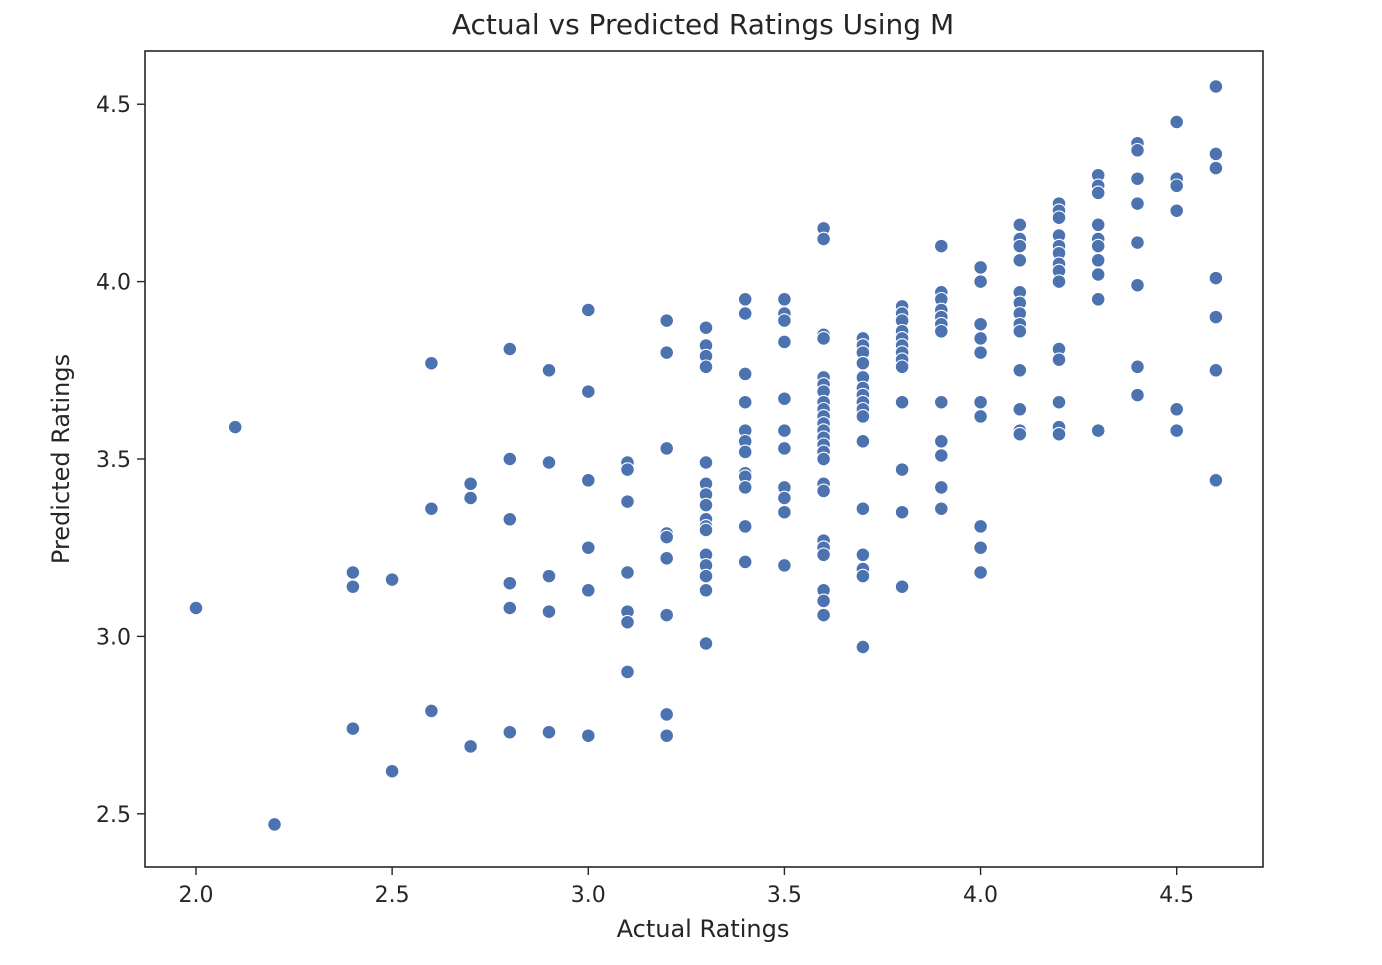 The height and width of the screenshot is (965, 1382). Describe the element at coordinates (113, 815) in the screenshot. I see `y-tick-label: 2.5` at that location.